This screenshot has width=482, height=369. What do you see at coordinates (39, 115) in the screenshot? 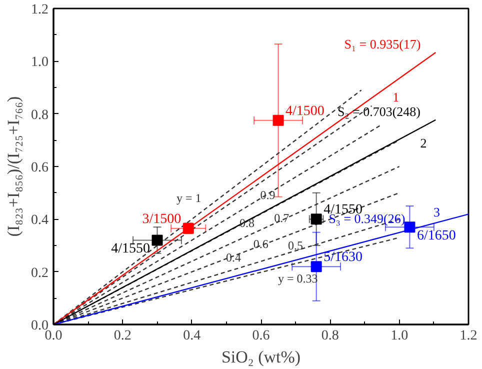
I see `y-tick-label: 0.8` at bounding box center [39, 115].